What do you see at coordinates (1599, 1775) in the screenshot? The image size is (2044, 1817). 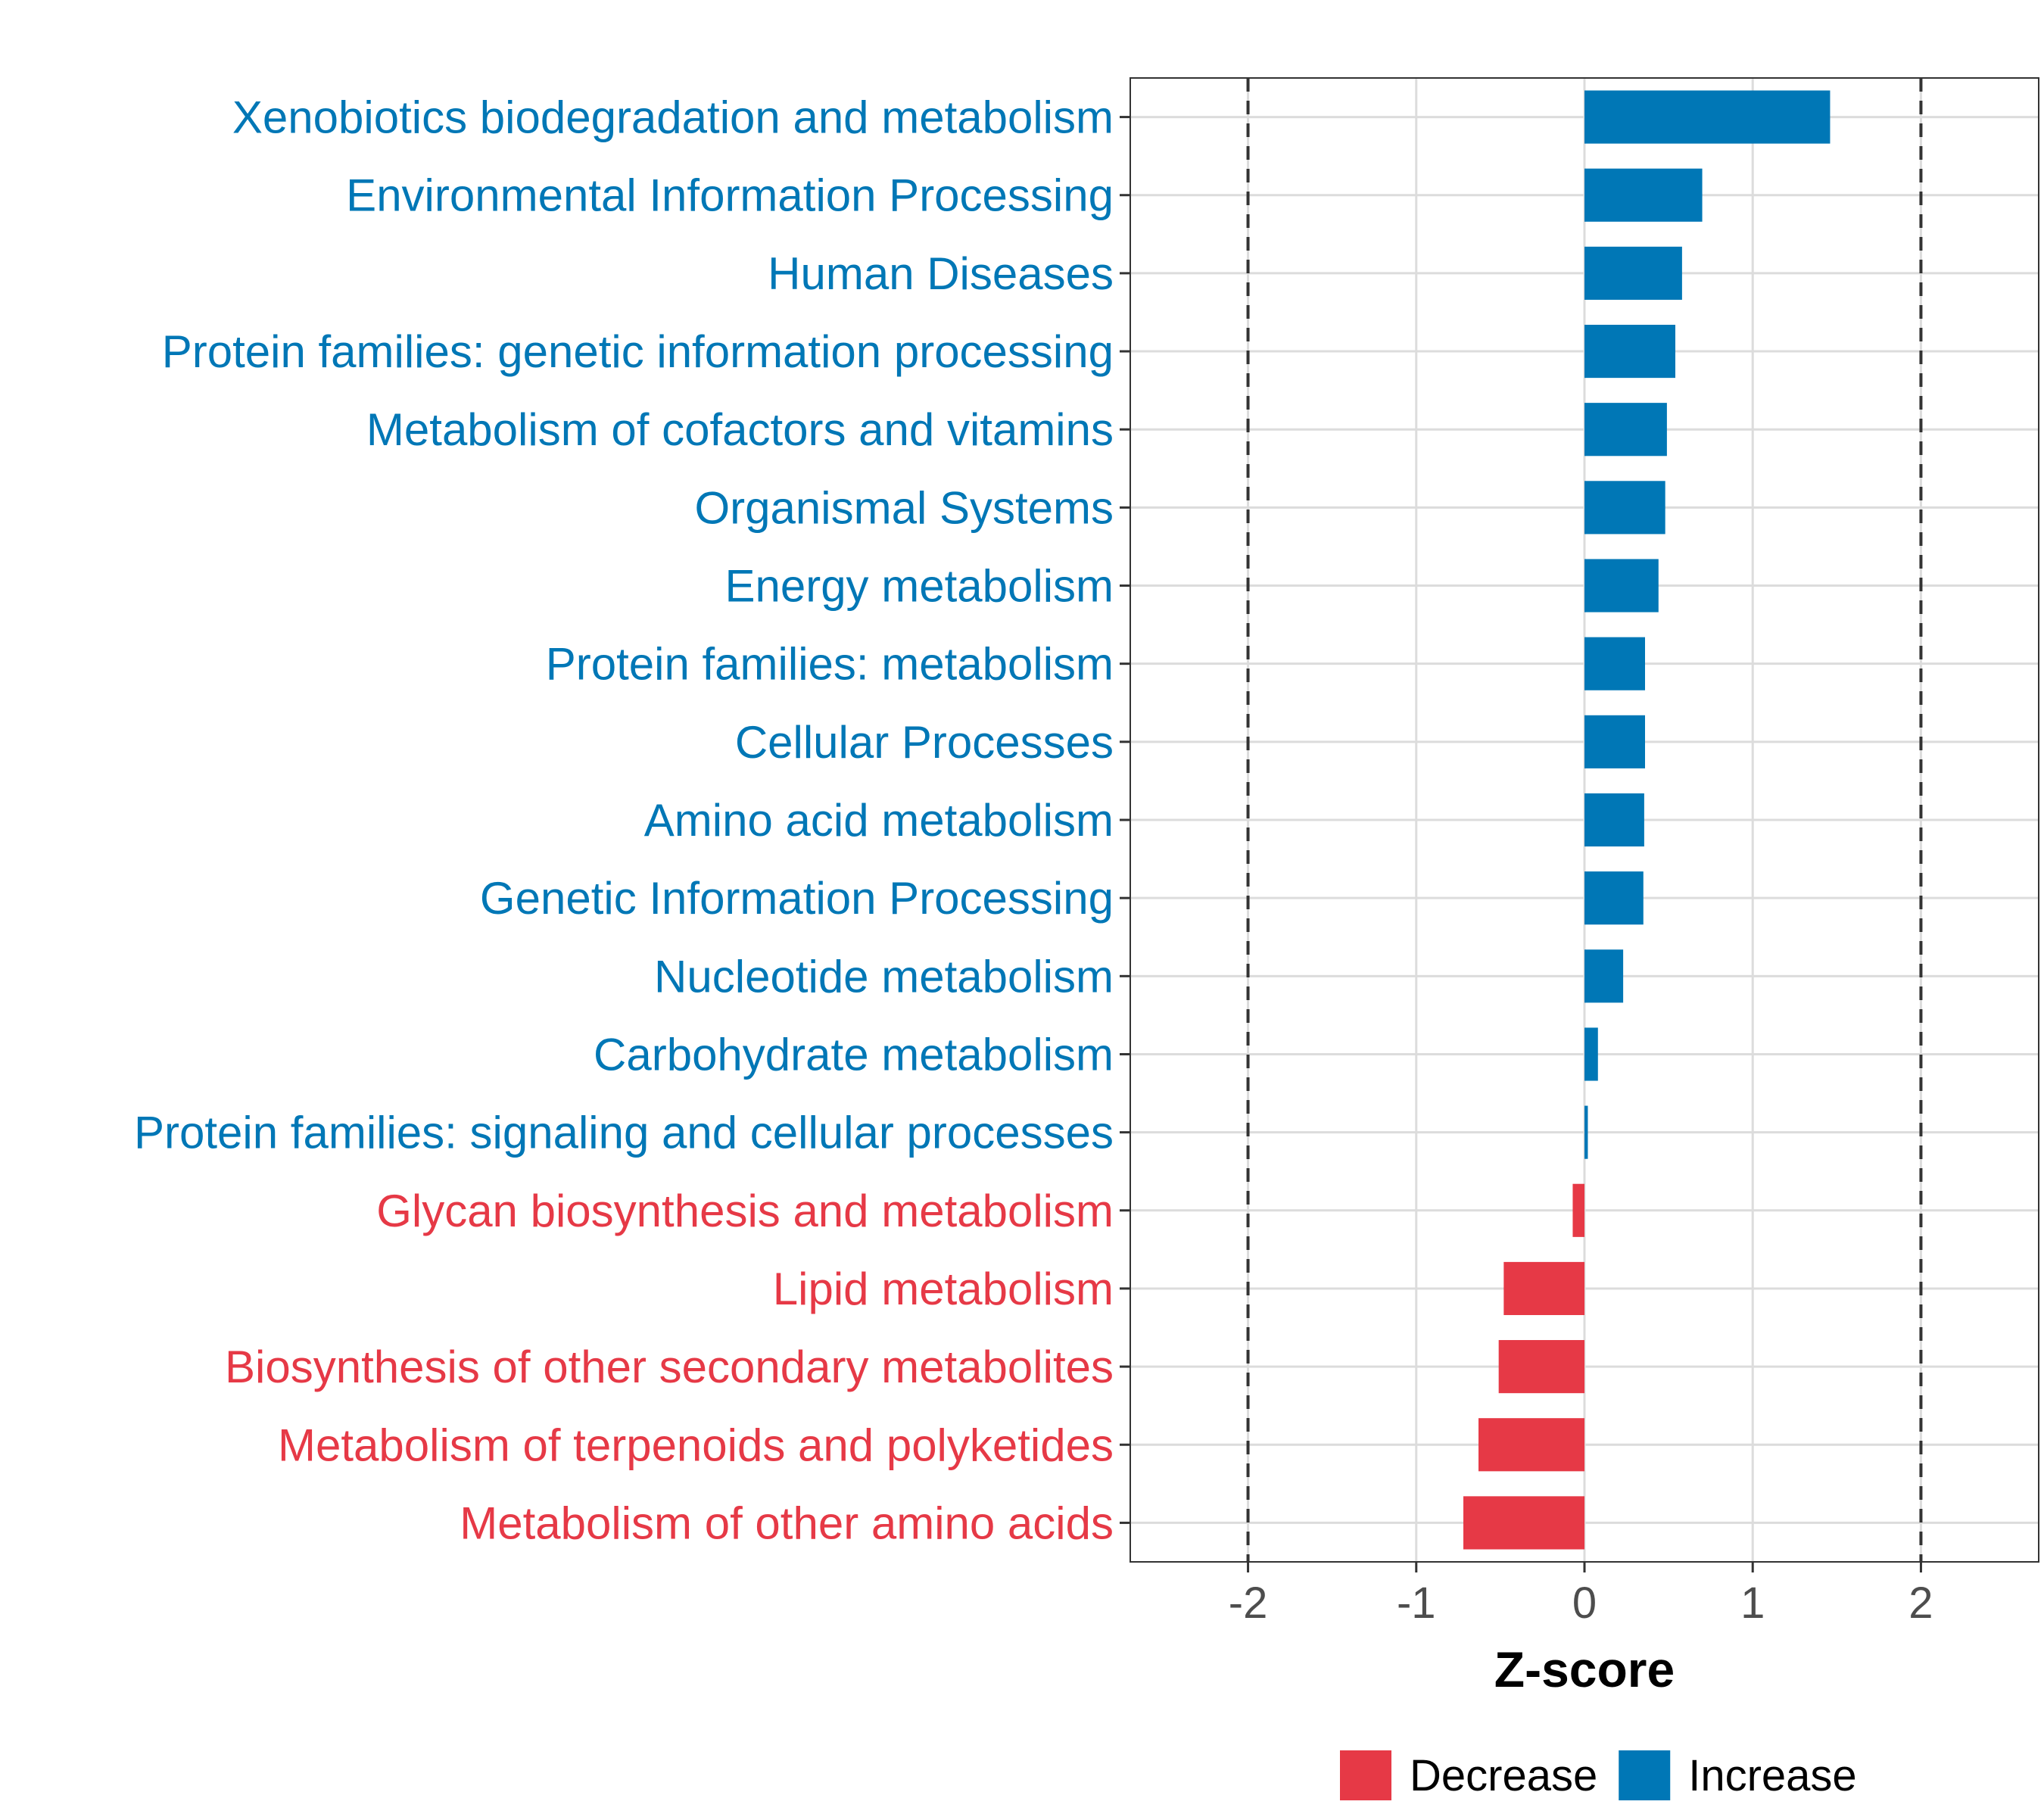 I see `legend: Decrease Increase` at bounding box center [1599, 1775].